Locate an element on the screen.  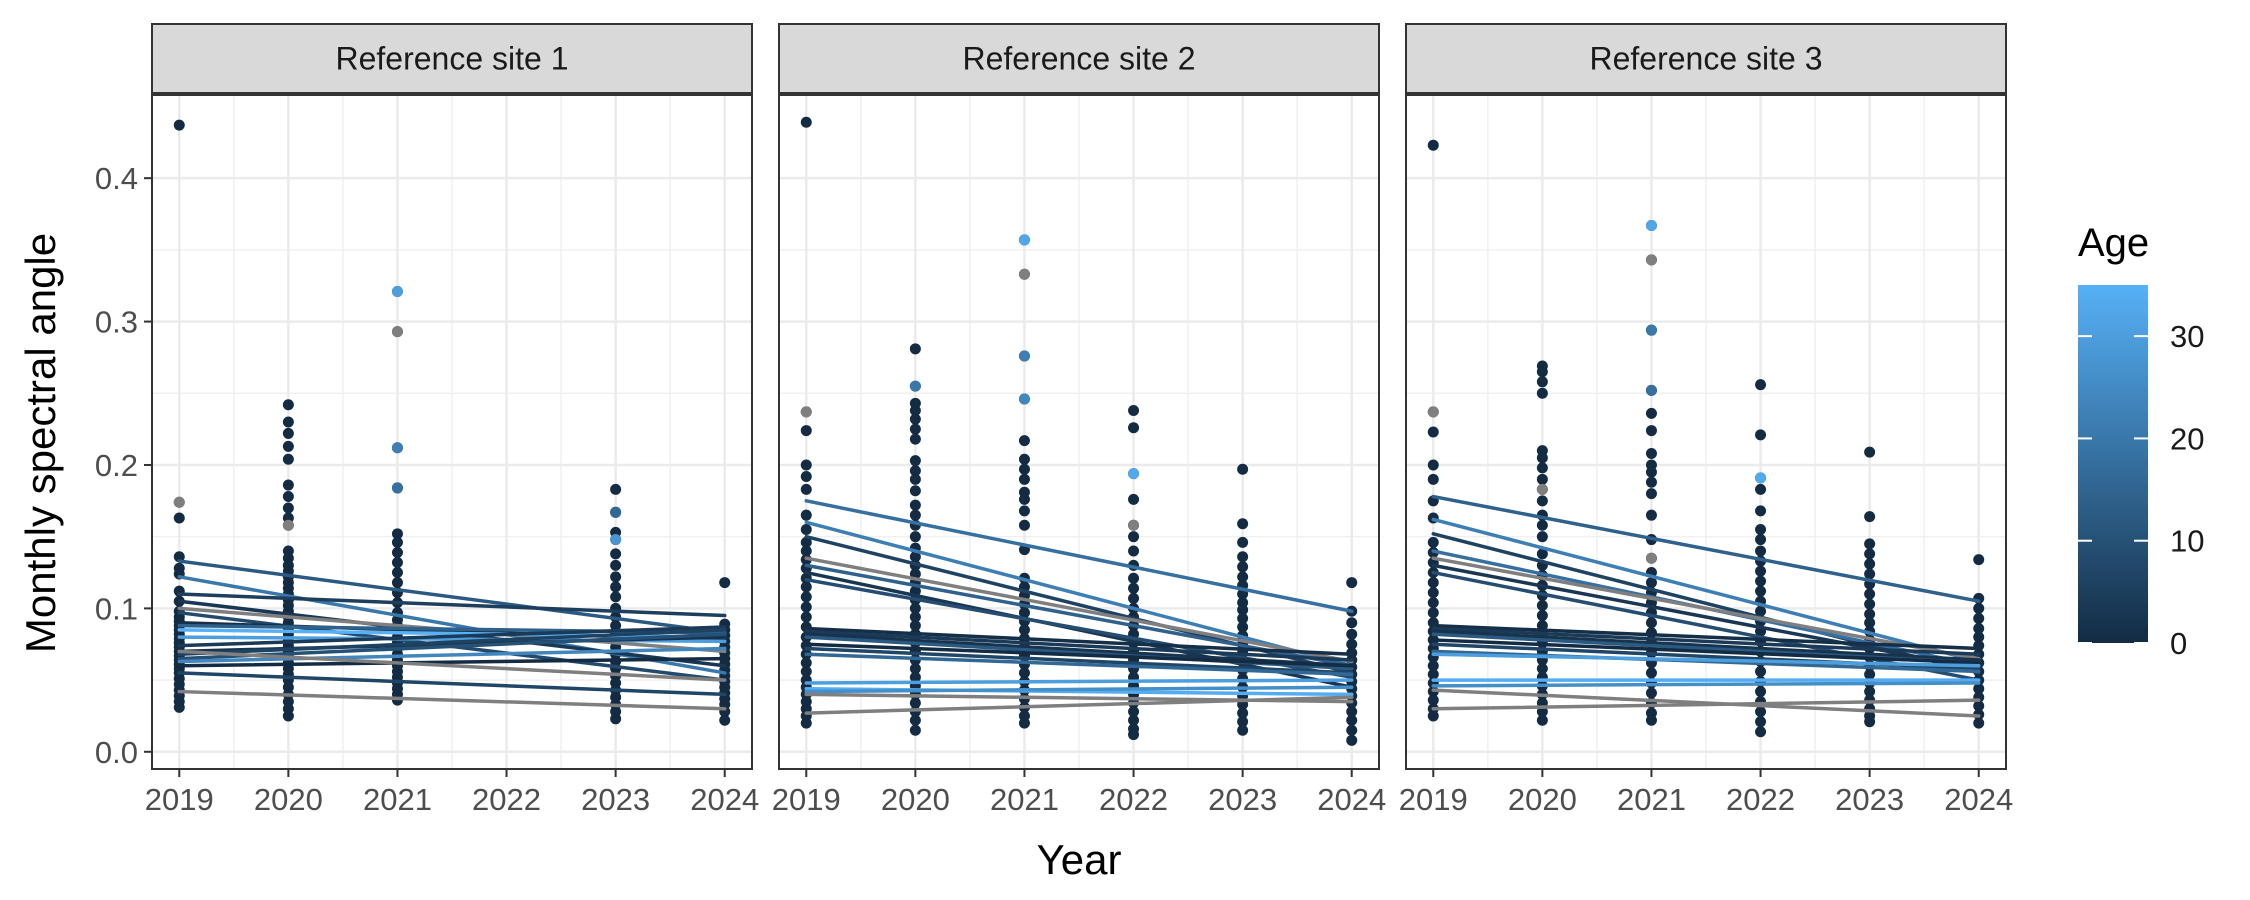
y-axis-title: Monthly spectral angle is located at coordinates (40, 443).